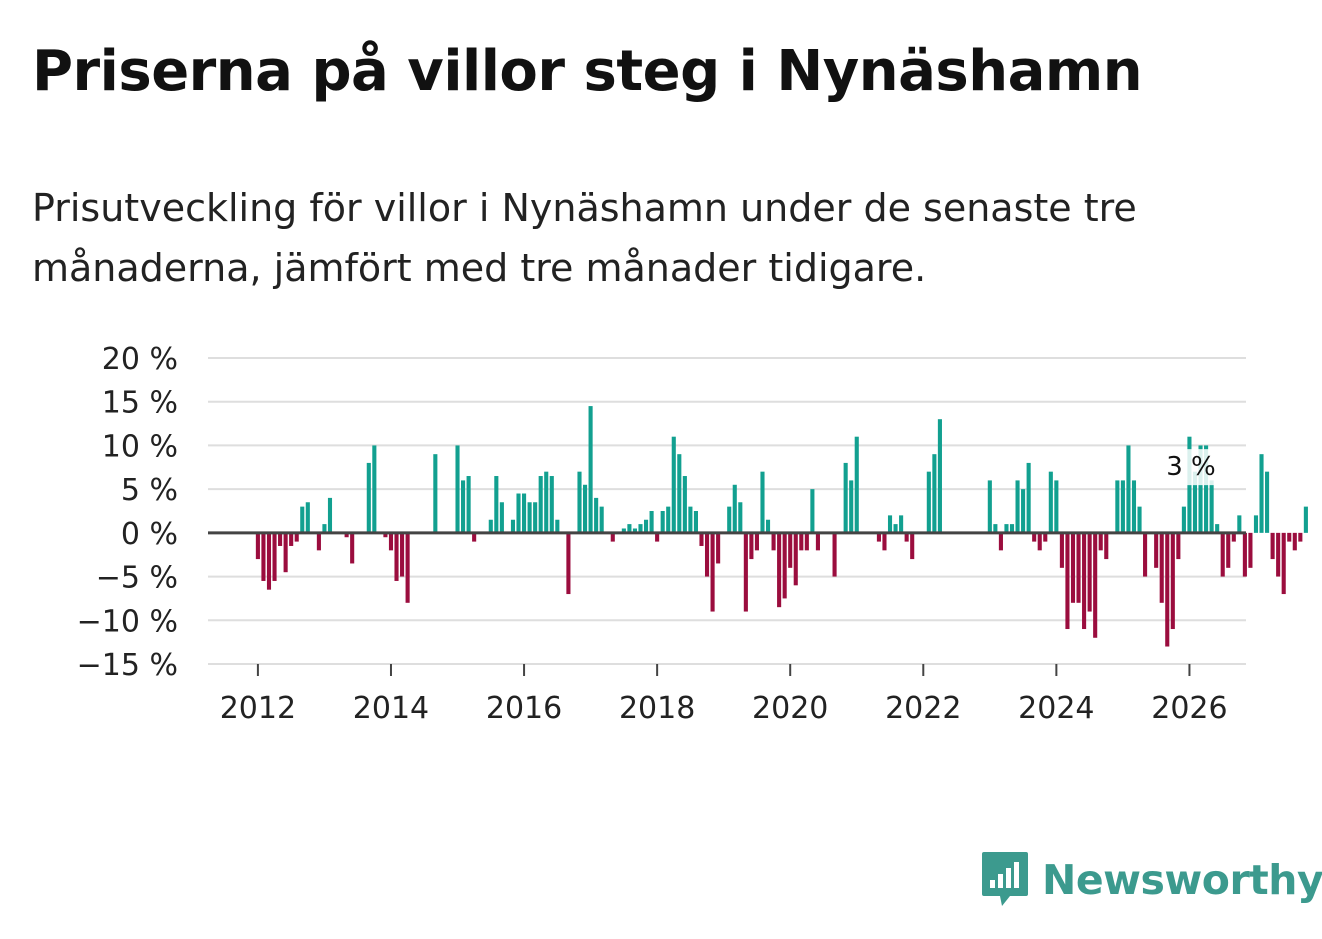 This screenshot has height=939, width=1322. I want to click on x-tick-label: 2012, so click(258, 708).